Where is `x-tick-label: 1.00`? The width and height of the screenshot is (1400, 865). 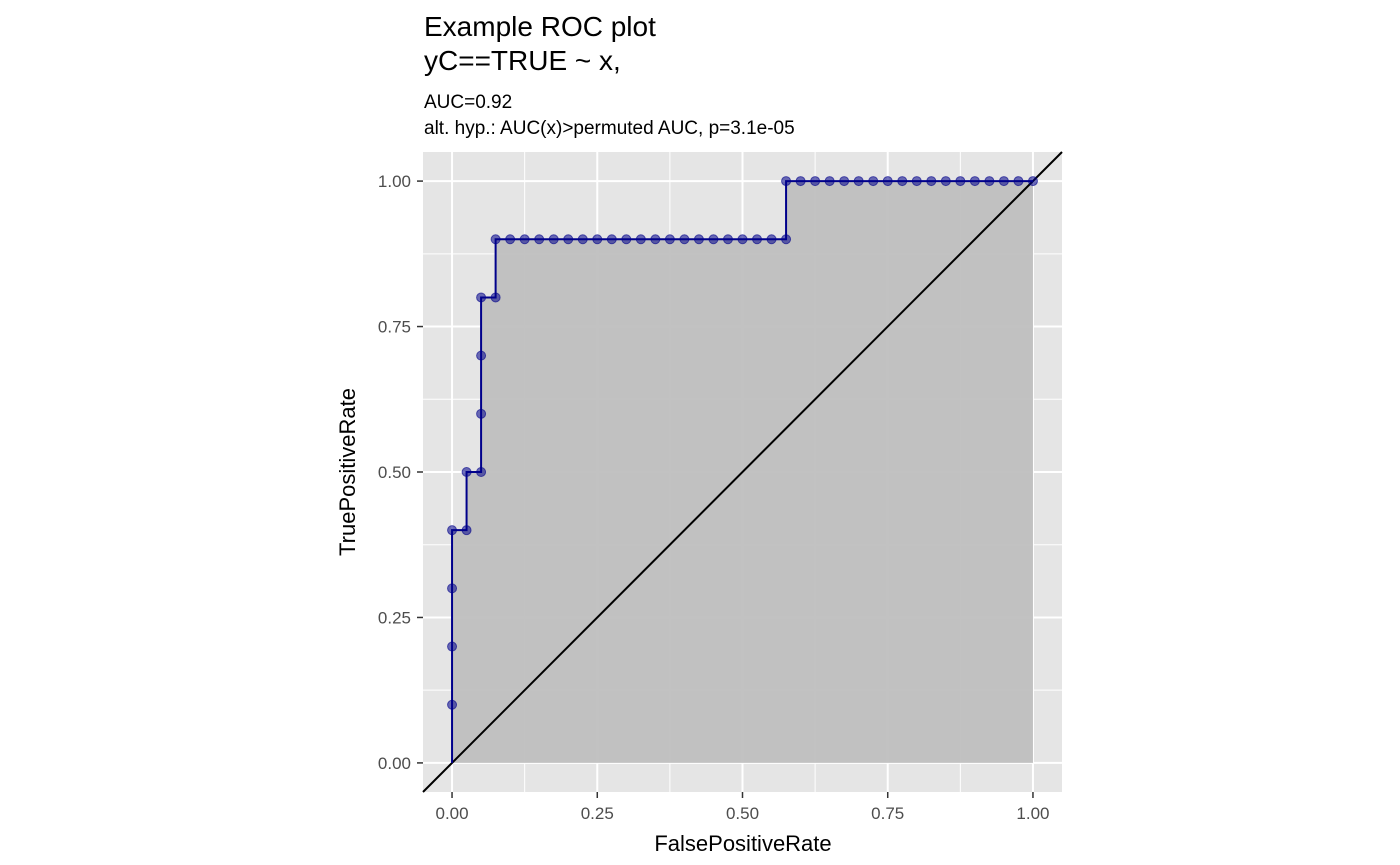
x-tick-label: 1.00 is located at coordinates (1032, 813).